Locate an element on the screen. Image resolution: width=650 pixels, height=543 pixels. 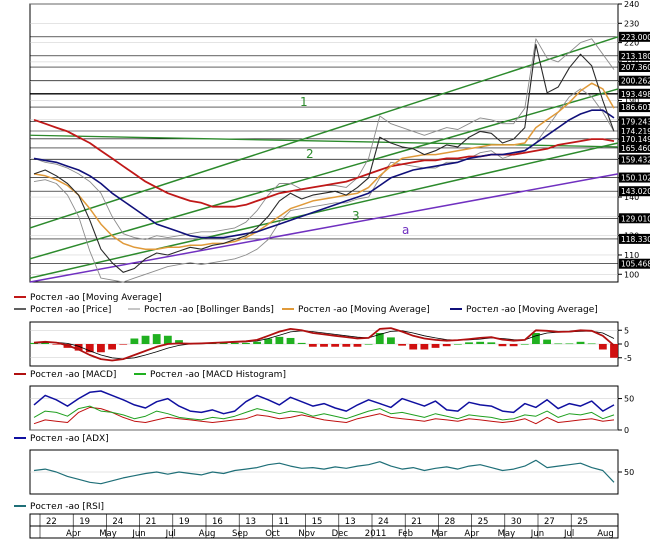
legend-label-ma-short: Ростел -ао [Moving Average] is located at coordinates (364, 310).